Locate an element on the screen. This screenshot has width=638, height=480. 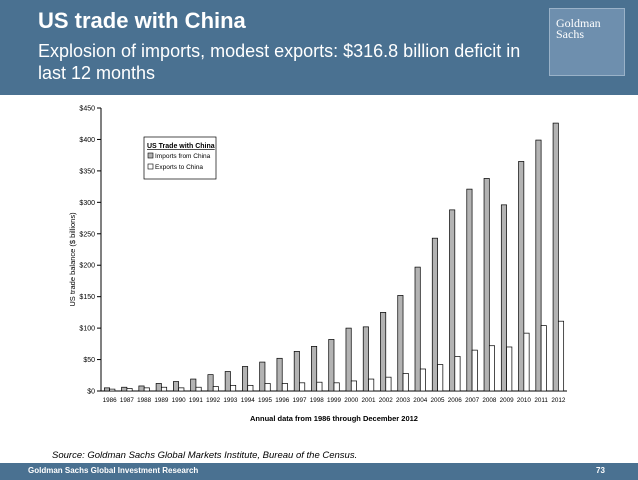
y-tick-label: $0 is located at coordinates (91, 392).